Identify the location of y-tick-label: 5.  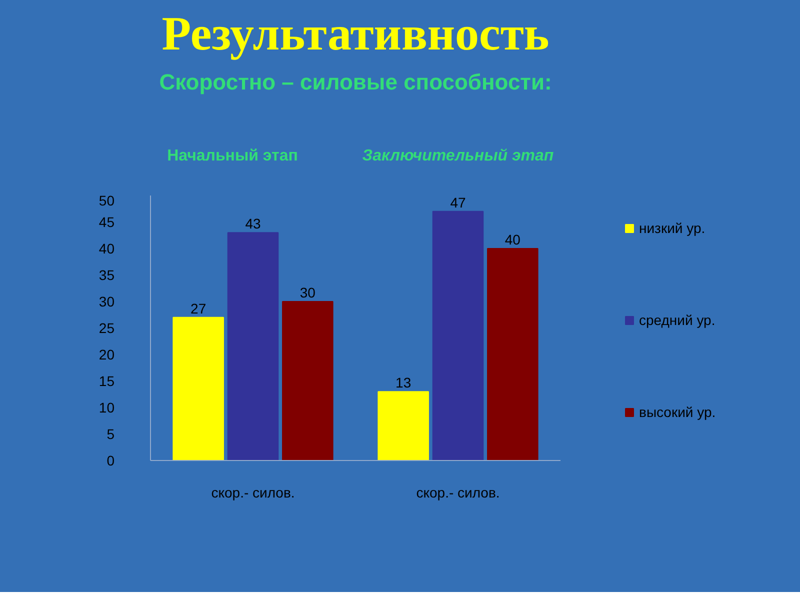
(110, 434).